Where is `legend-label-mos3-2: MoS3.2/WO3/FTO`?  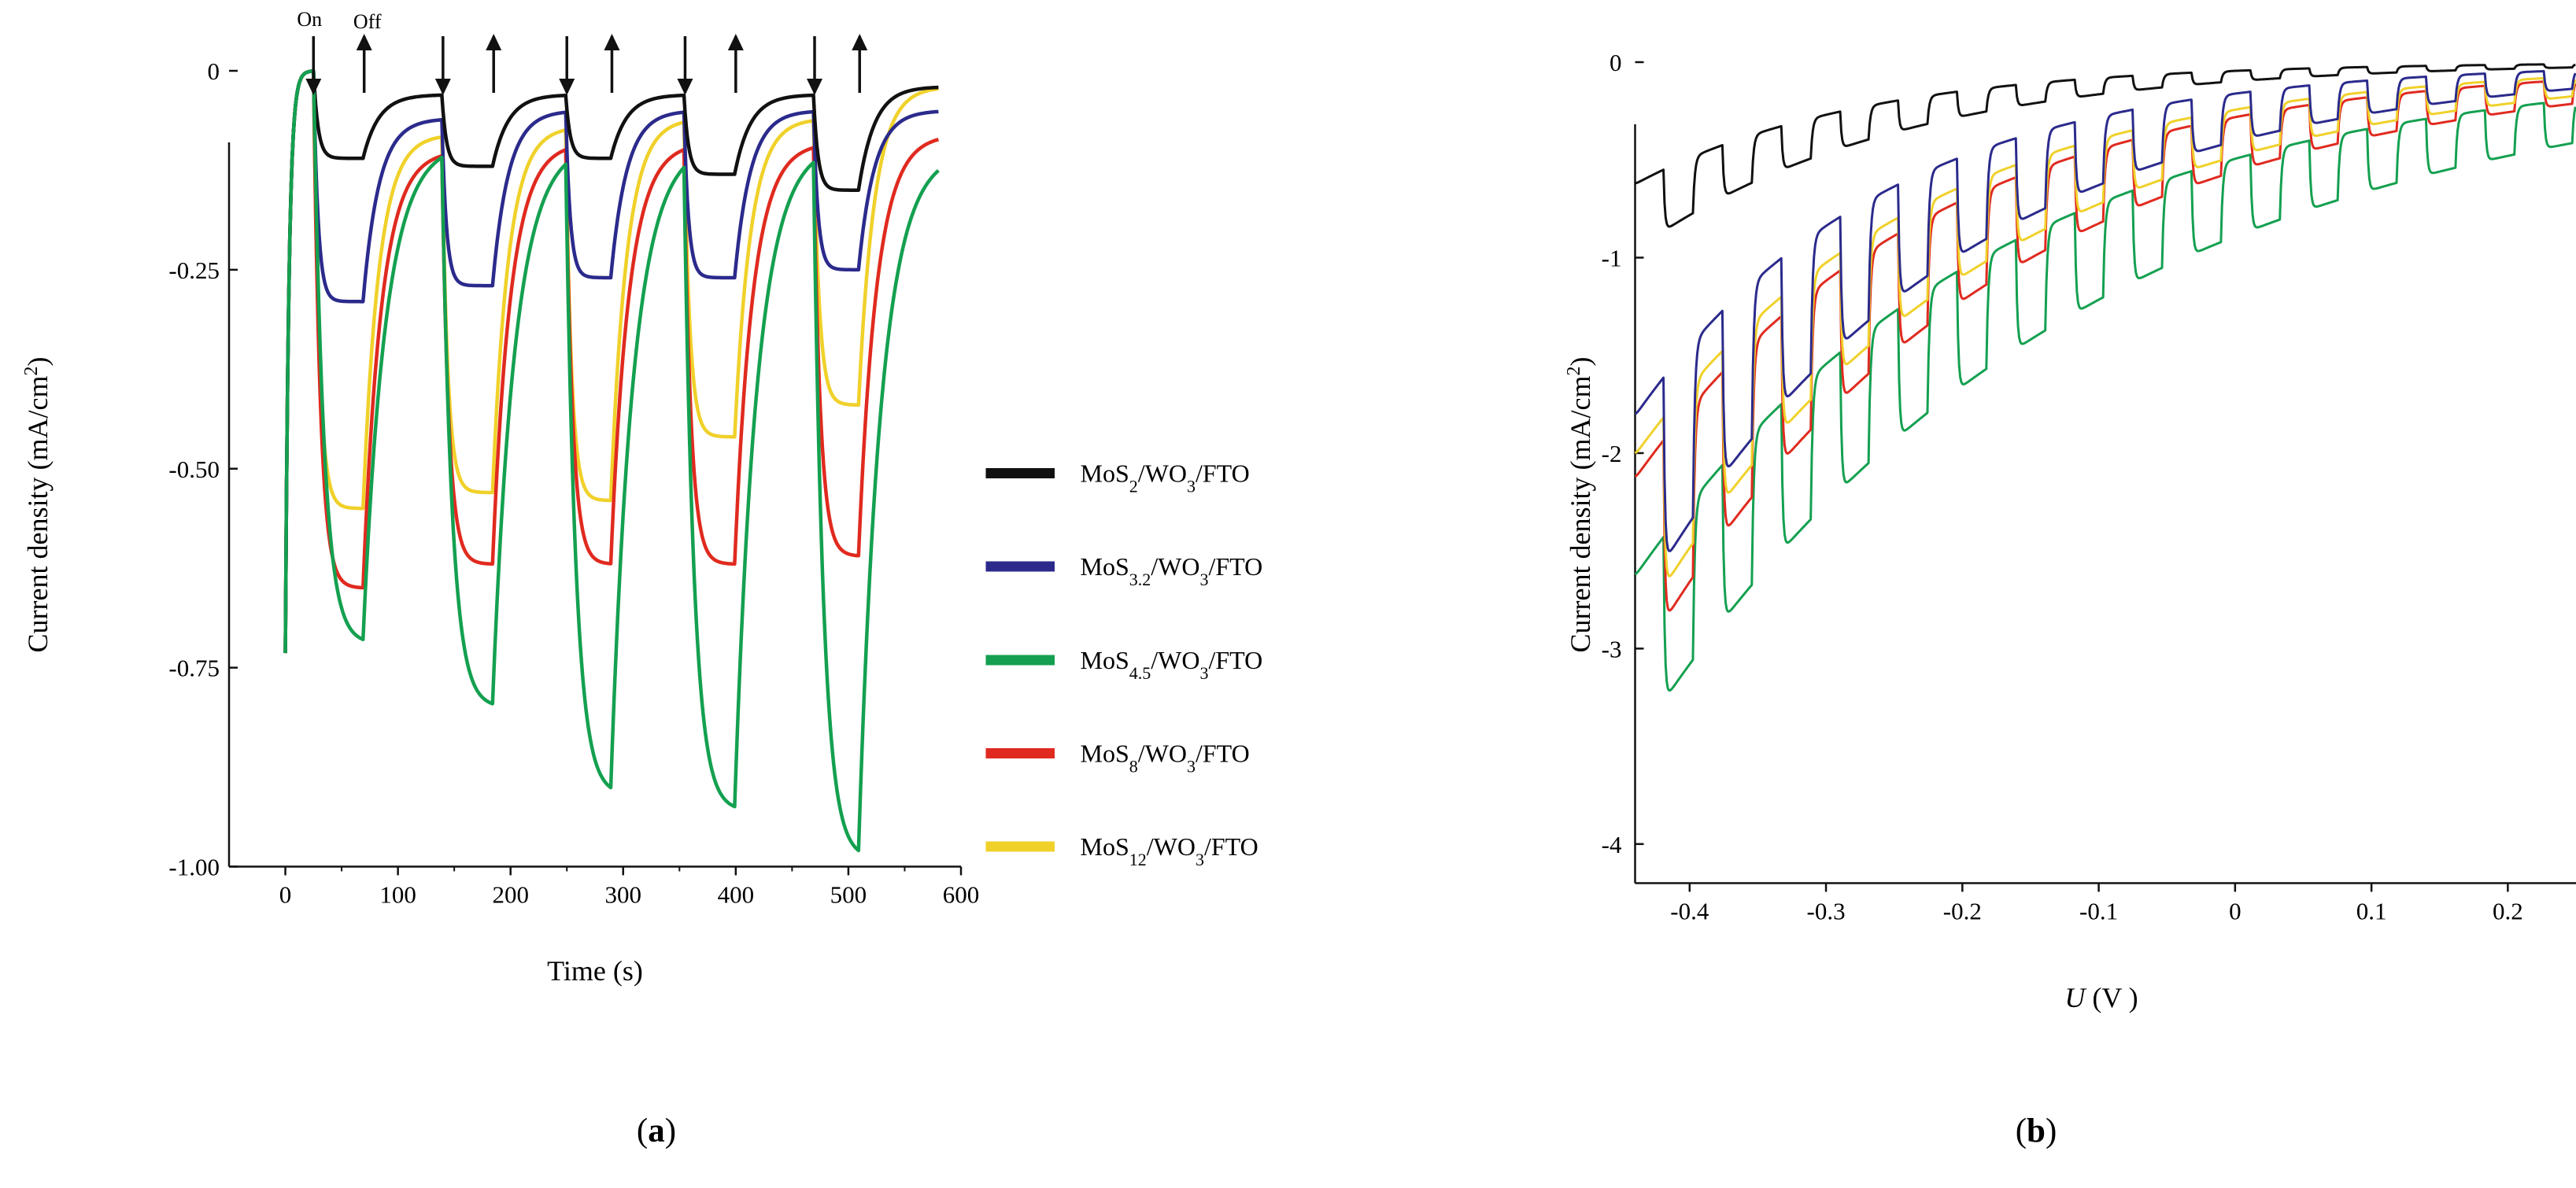 legend-label-mos3-2: MoS3.2/WO3/FTO is located at coordinates (1172, 570).